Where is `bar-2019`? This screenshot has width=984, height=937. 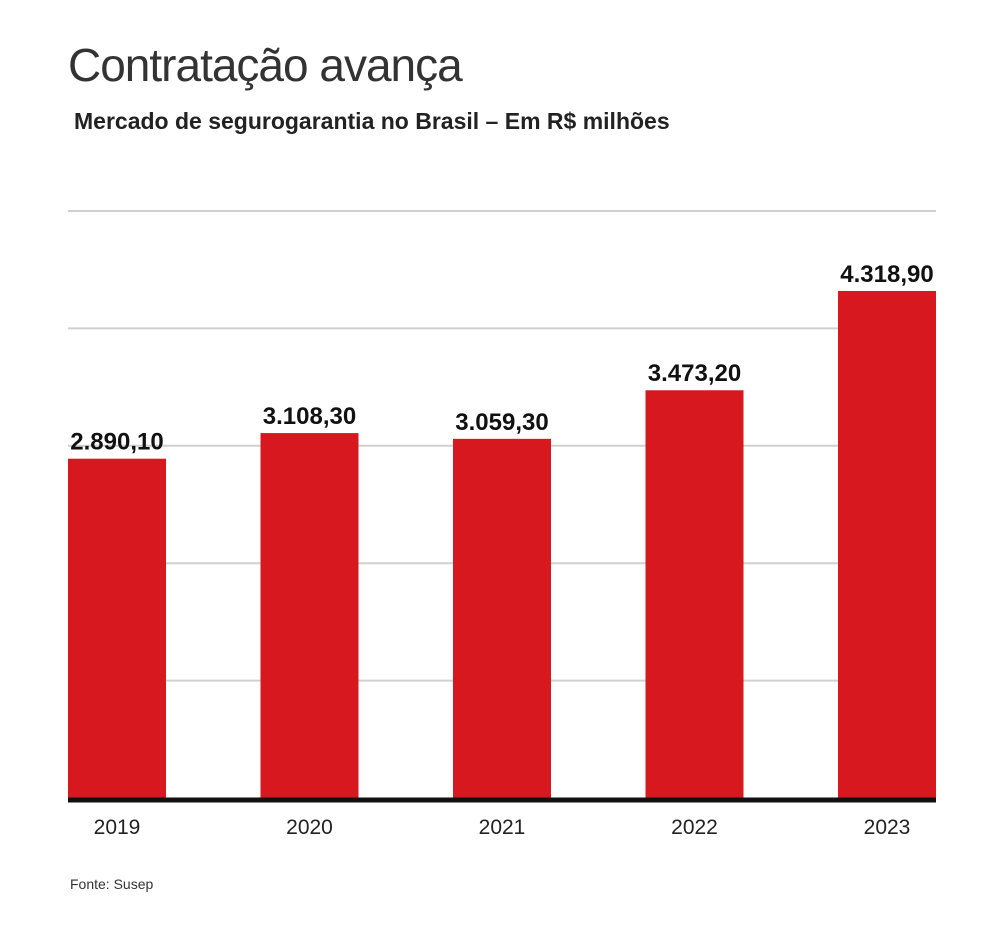
bar-2019 is located at coordinates (117, 628).